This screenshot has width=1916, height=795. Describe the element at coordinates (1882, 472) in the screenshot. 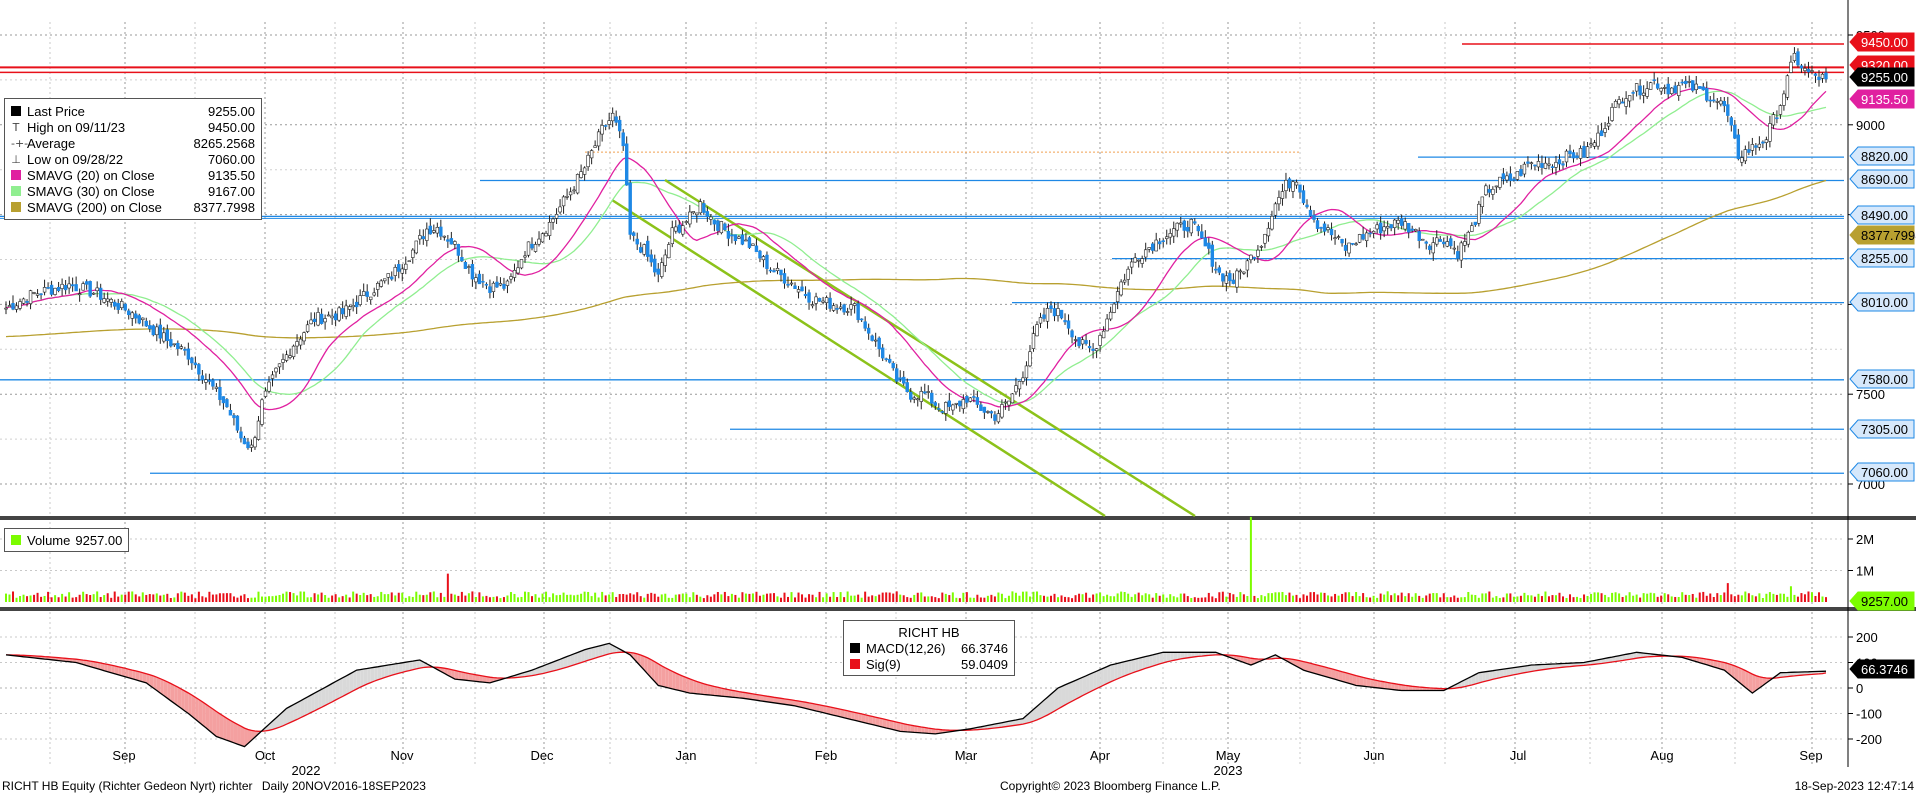

I see `price-tag: 7060.00` at that location.